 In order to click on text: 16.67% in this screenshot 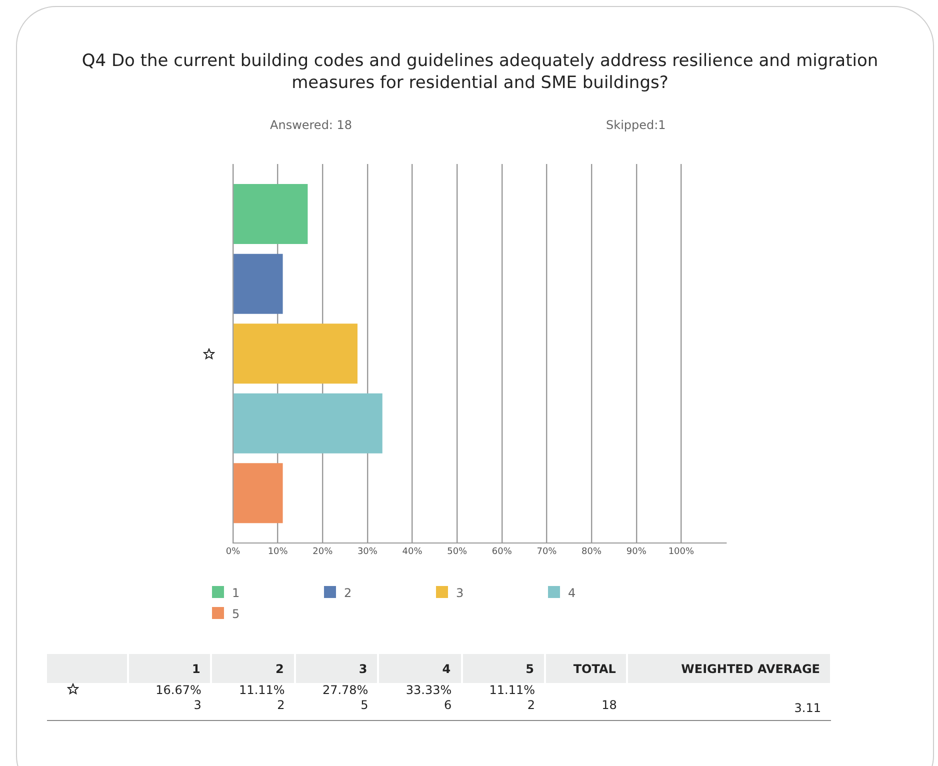, I will do `click(179, 690)`.